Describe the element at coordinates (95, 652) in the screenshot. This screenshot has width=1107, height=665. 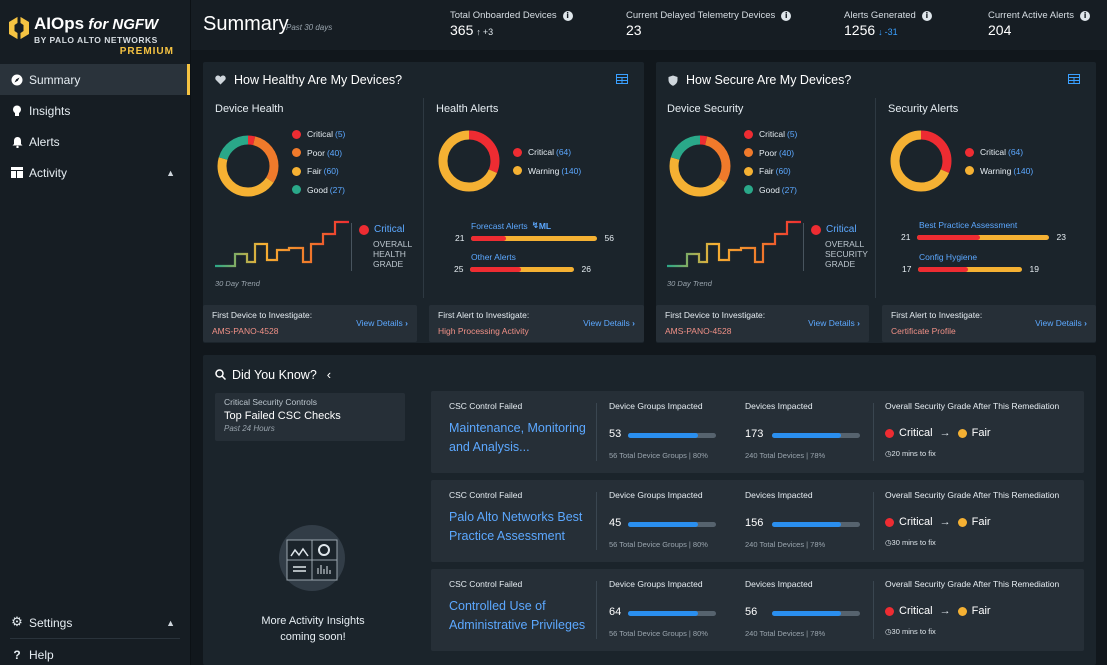
I see `sidebar-item-help: ? Help` at that location.